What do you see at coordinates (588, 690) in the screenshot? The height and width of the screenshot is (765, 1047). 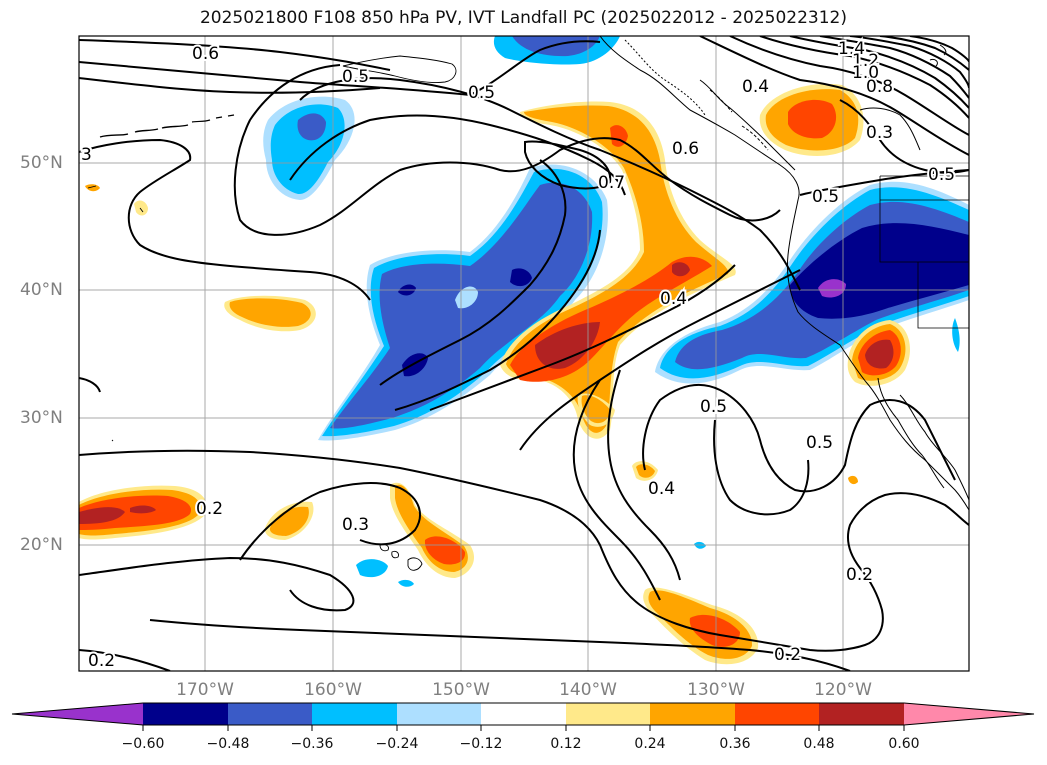 I see `lon-label: 140°W` at bounding box center [588, 690].